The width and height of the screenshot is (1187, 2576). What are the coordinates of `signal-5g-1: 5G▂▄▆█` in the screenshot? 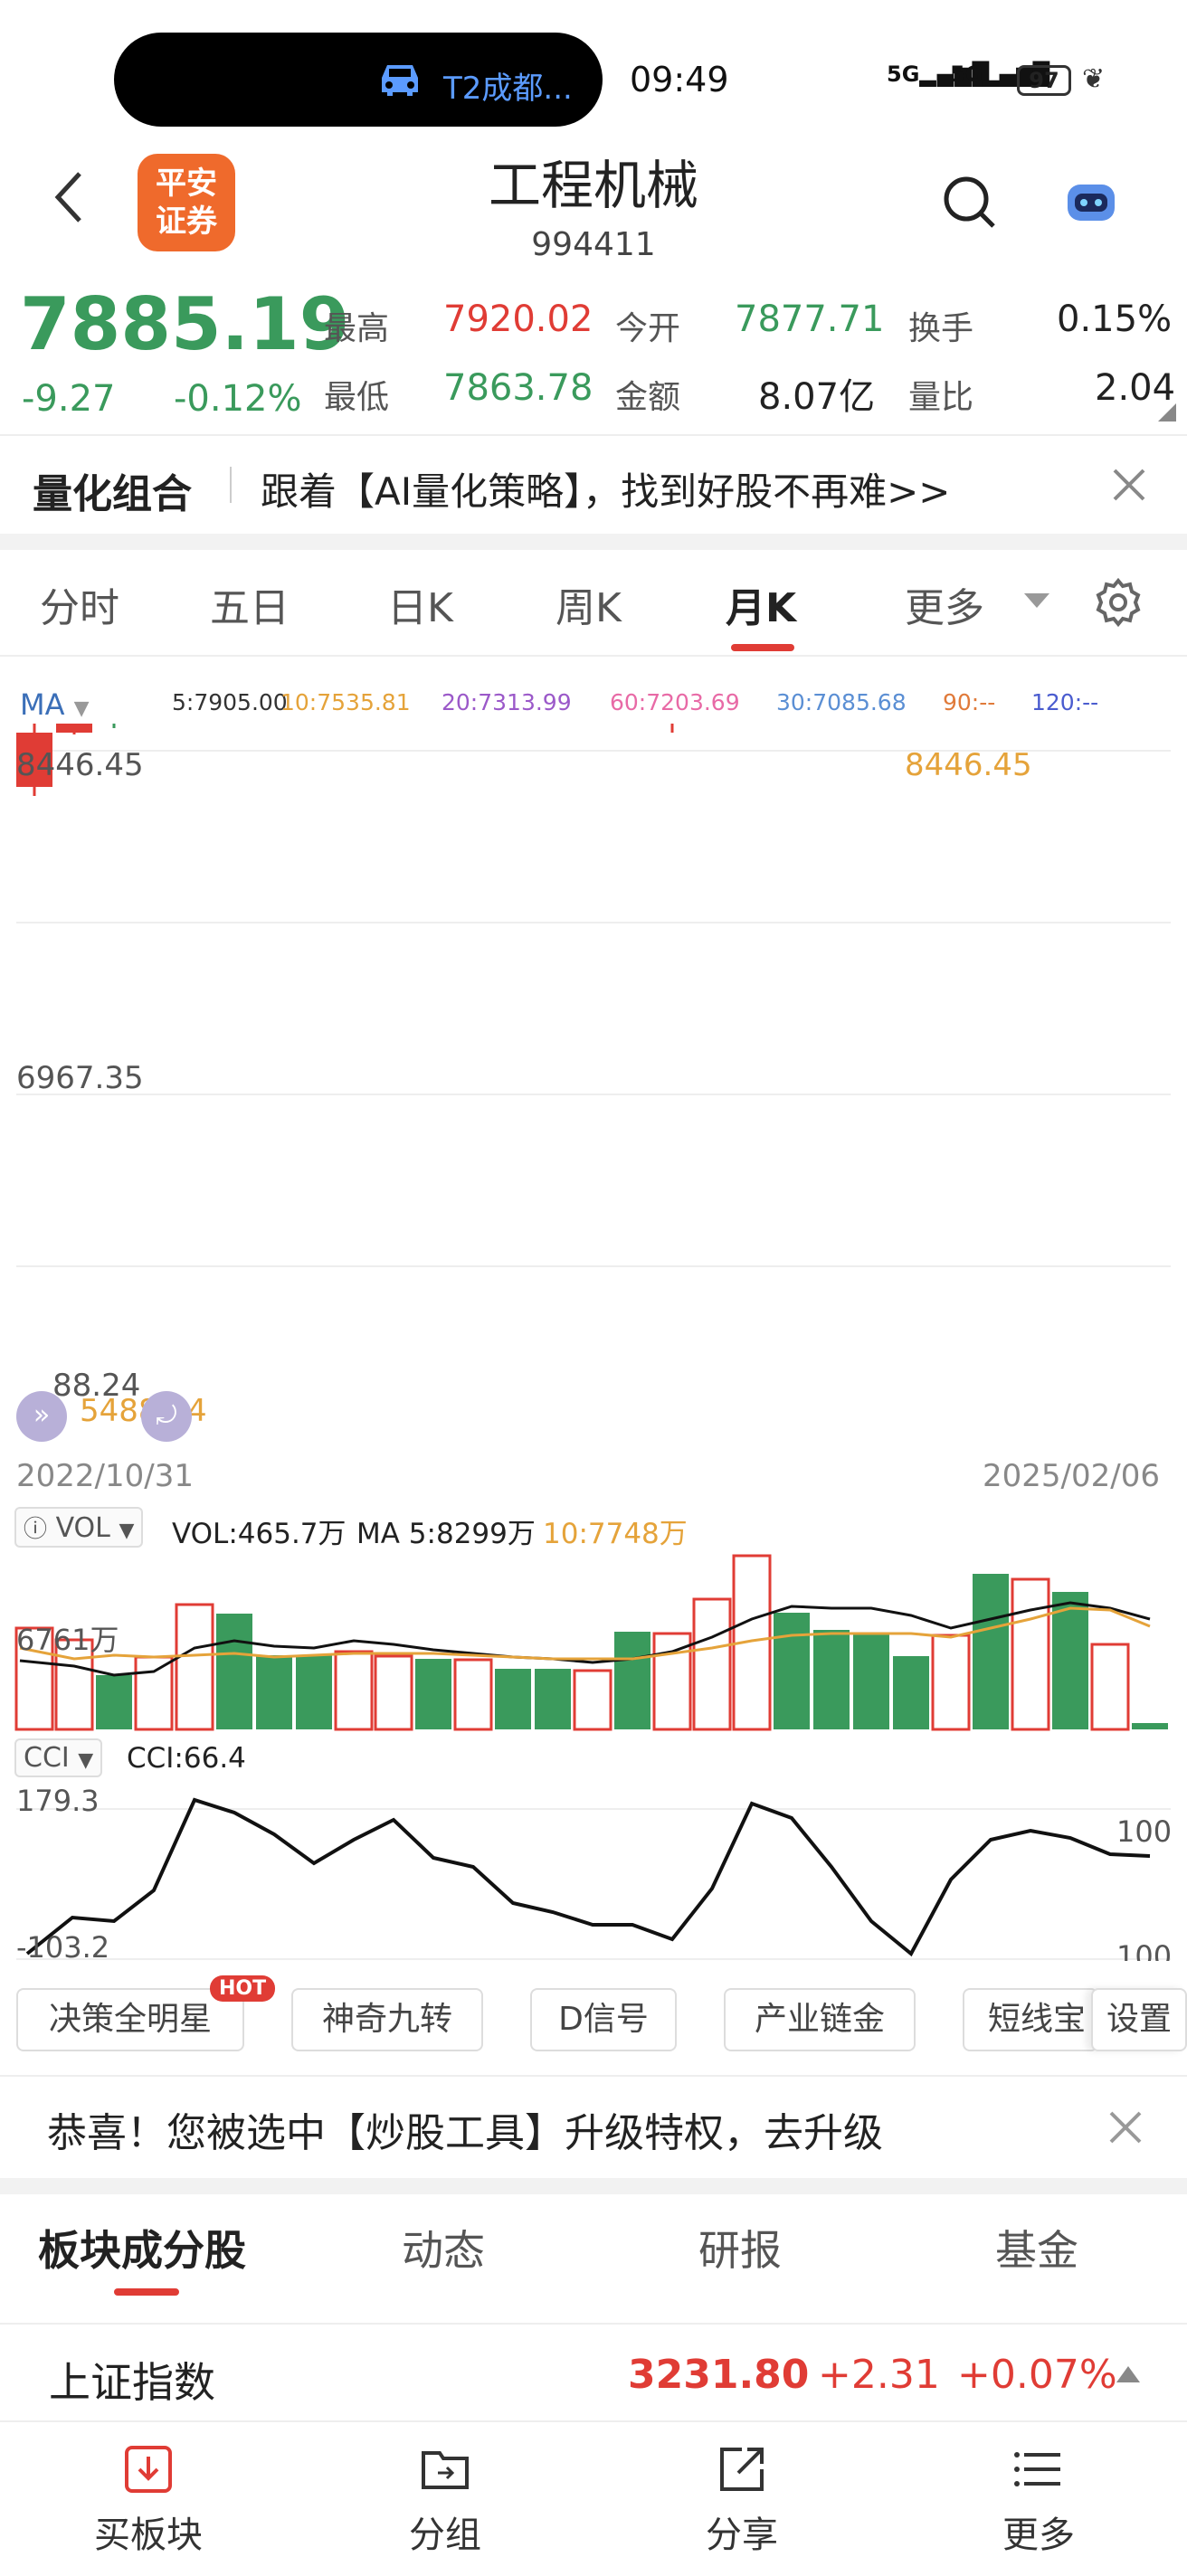 It's located at (939, 74).